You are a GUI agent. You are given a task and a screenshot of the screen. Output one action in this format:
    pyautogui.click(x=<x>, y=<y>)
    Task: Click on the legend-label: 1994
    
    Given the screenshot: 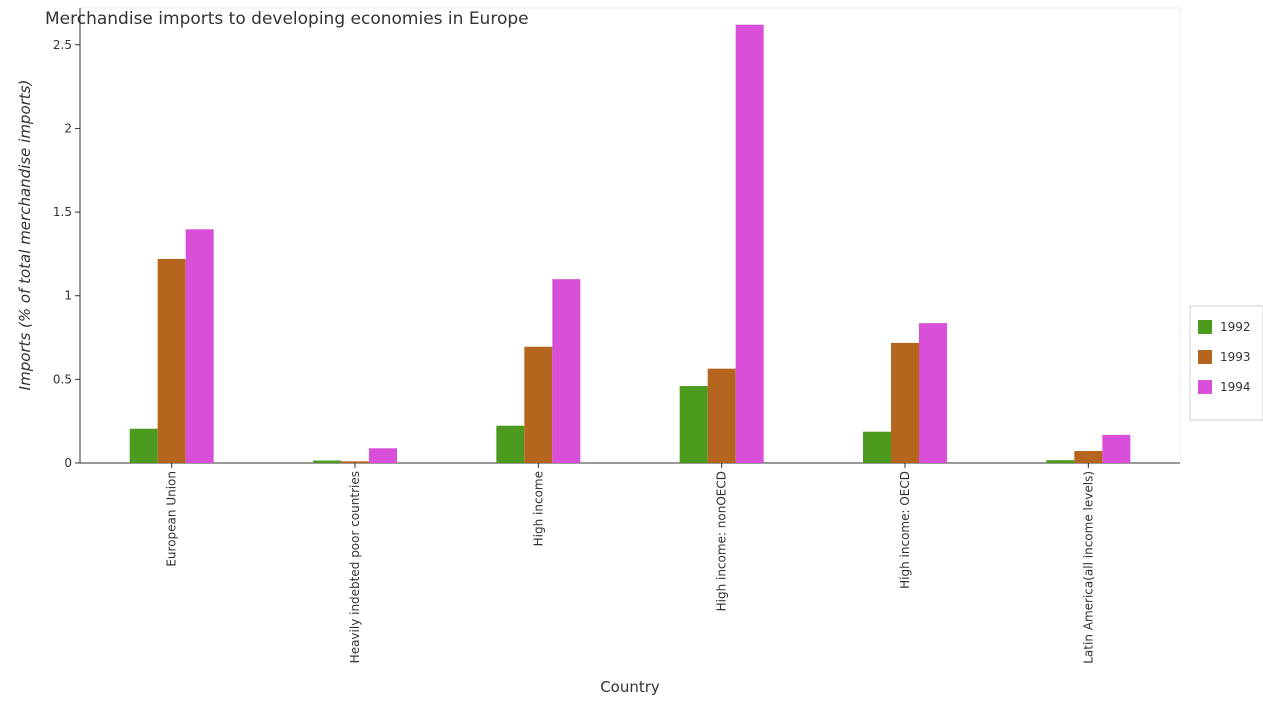 What is the action you would take?
    pyautogui.click(x=1235, y=387)
    